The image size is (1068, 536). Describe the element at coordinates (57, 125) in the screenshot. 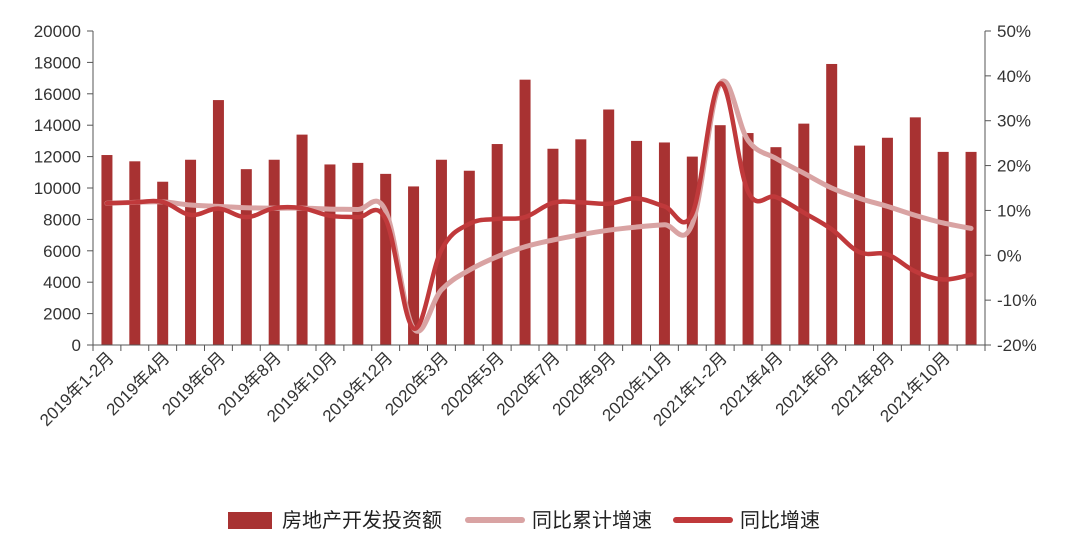

I see `left-tick-label-14000: 14000` at that location.